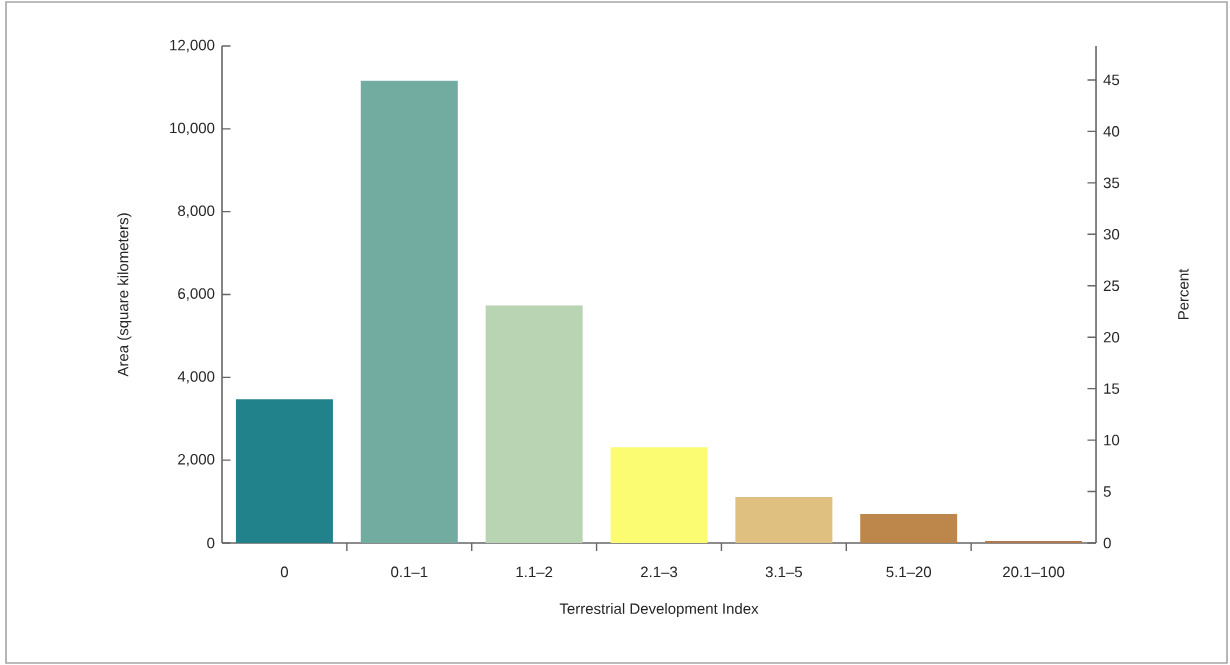 The height and width of the screenshot is (665, 1230). Describe the element at coordinates (1112, 440) in the screenshot. I see `y2-tick-label: 10` at that location.